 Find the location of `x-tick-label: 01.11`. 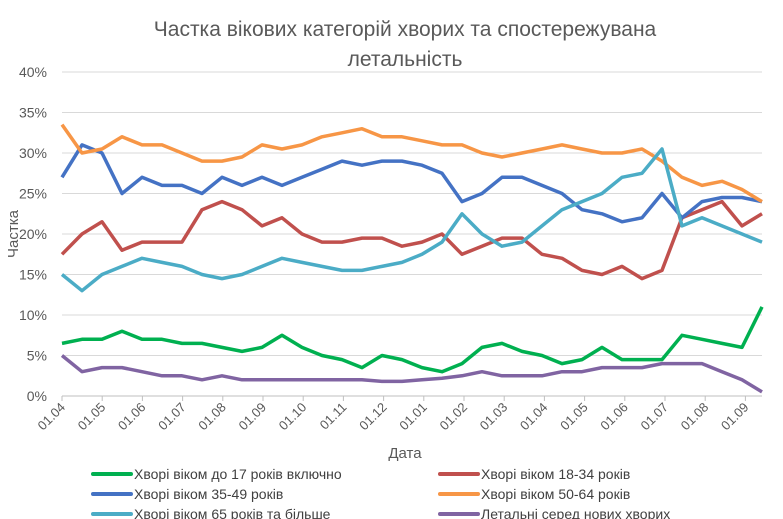

x-tick-label: 01.11 is located at coordinates (333, 416).